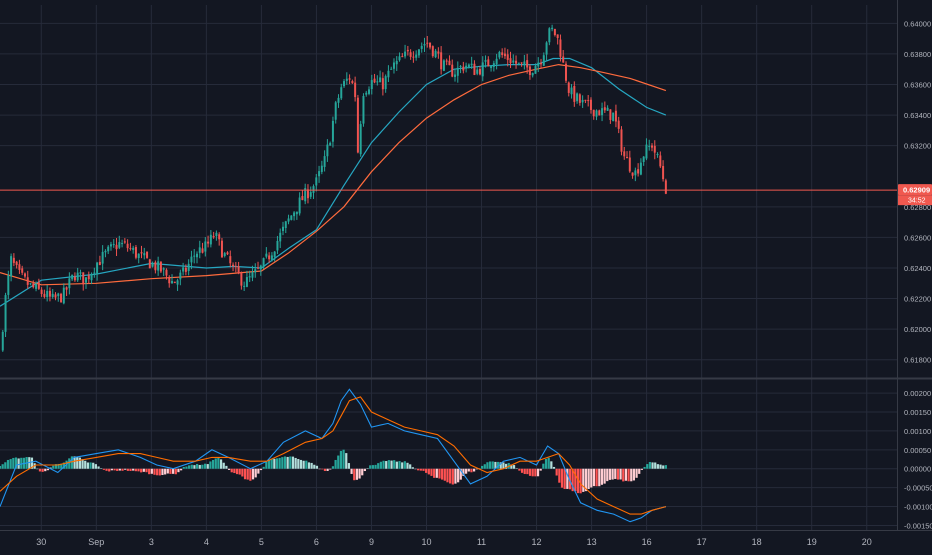 The image size is (932, 555). I want to click on y-tick-label: -0.00050, so click(918, 488).